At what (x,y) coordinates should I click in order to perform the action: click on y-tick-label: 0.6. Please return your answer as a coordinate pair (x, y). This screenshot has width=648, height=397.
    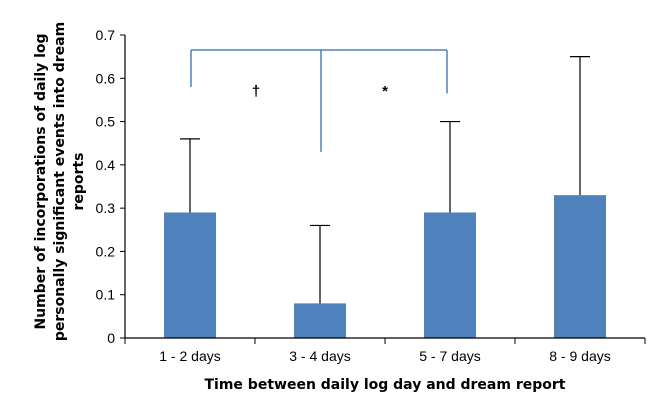
    Looking at the image, I should click on (106, 78).